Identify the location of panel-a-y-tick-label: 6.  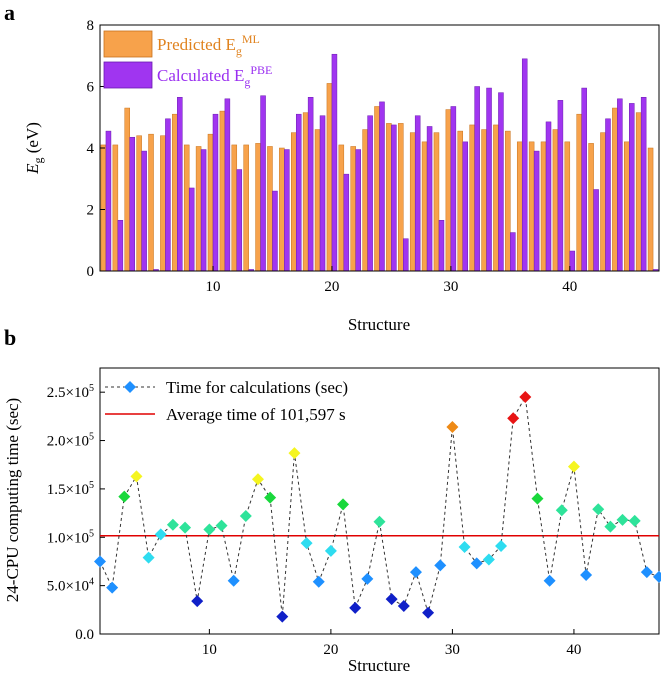
(91, 88).